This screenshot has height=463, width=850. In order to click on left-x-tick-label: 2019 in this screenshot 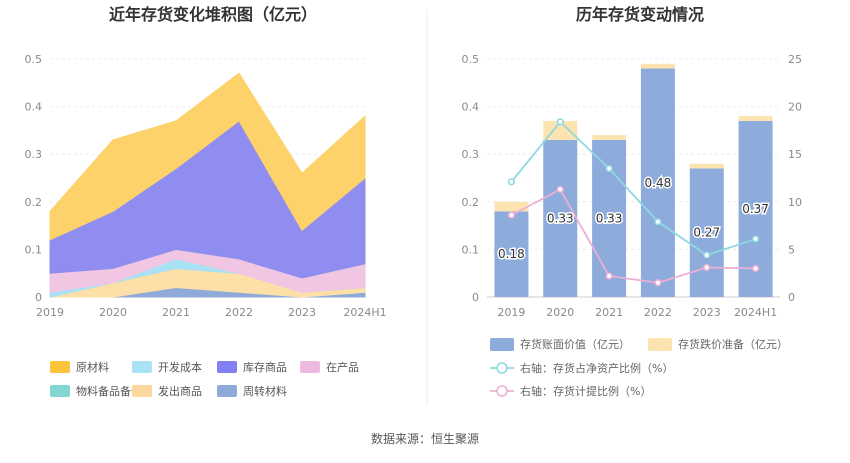, I will do `click(50, 312)`.